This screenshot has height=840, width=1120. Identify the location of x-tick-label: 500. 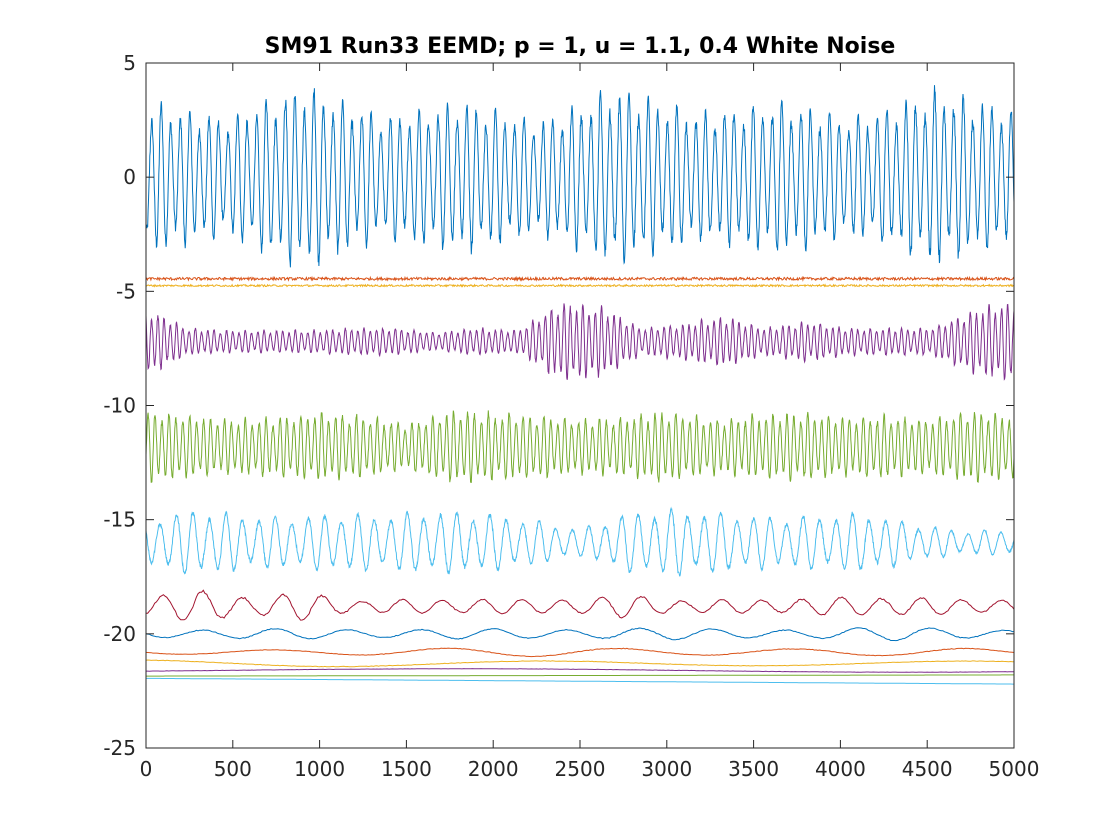
(233, 769).